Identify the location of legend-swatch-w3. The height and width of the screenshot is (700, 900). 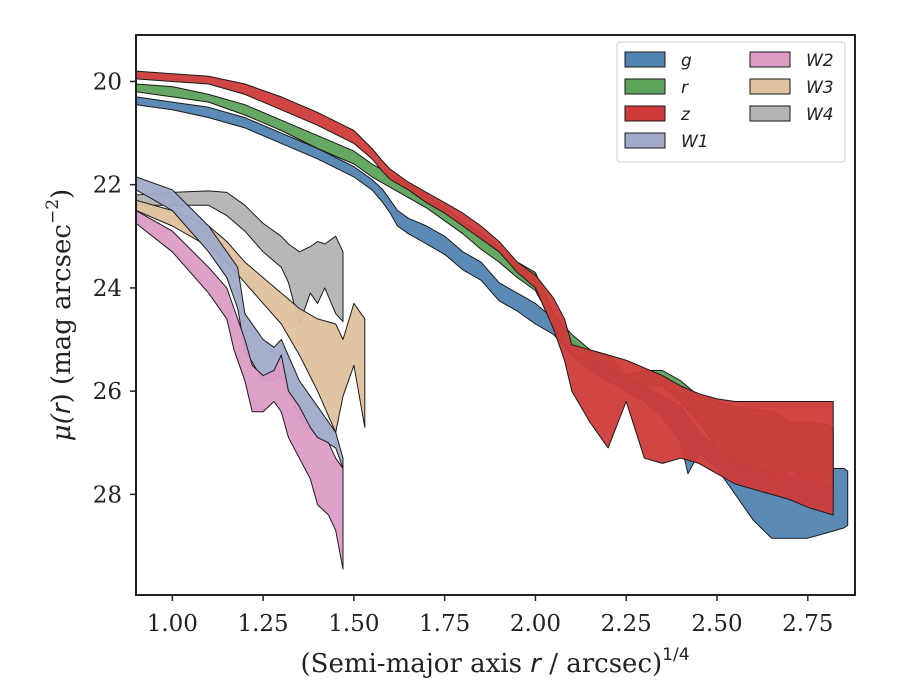
(770, 86).